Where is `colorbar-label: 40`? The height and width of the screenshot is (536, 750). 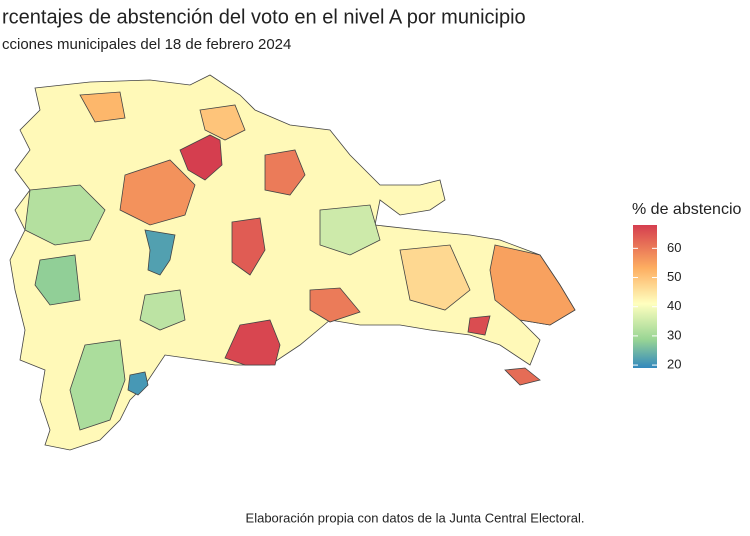 colorbar-label: 40 is located at coordinates (674, 305).